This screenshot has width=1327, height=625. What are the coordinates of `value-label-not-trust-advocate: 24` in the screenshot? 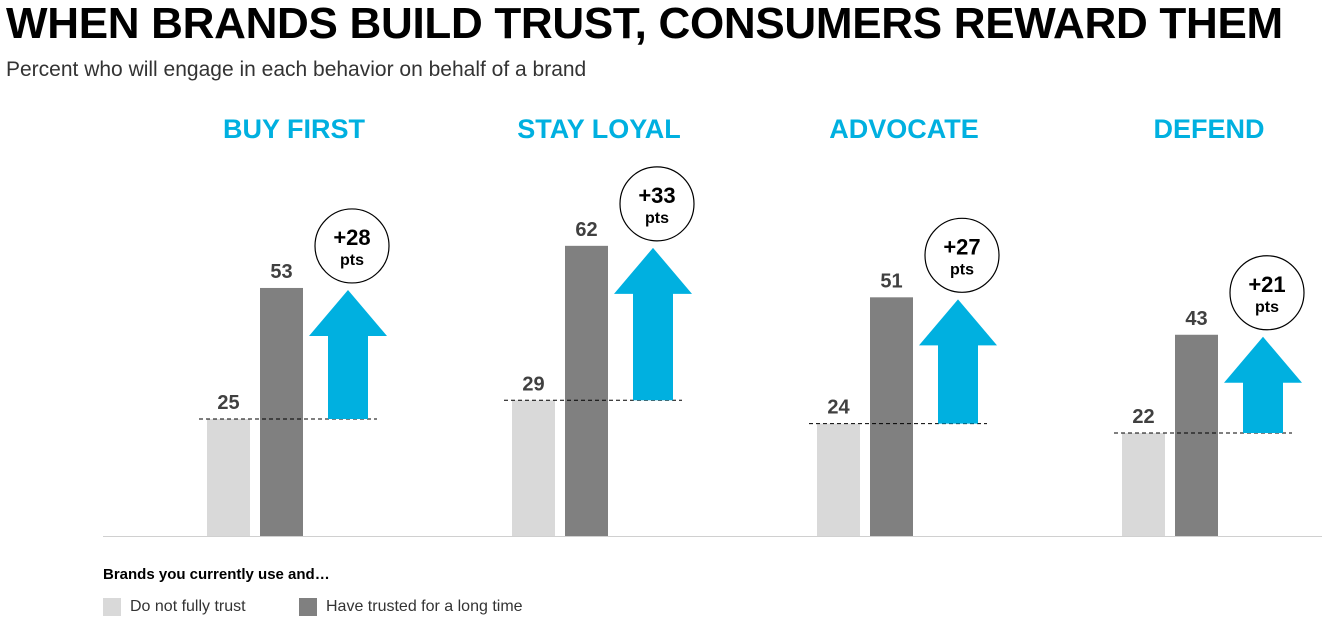 It's located at (838, 408).